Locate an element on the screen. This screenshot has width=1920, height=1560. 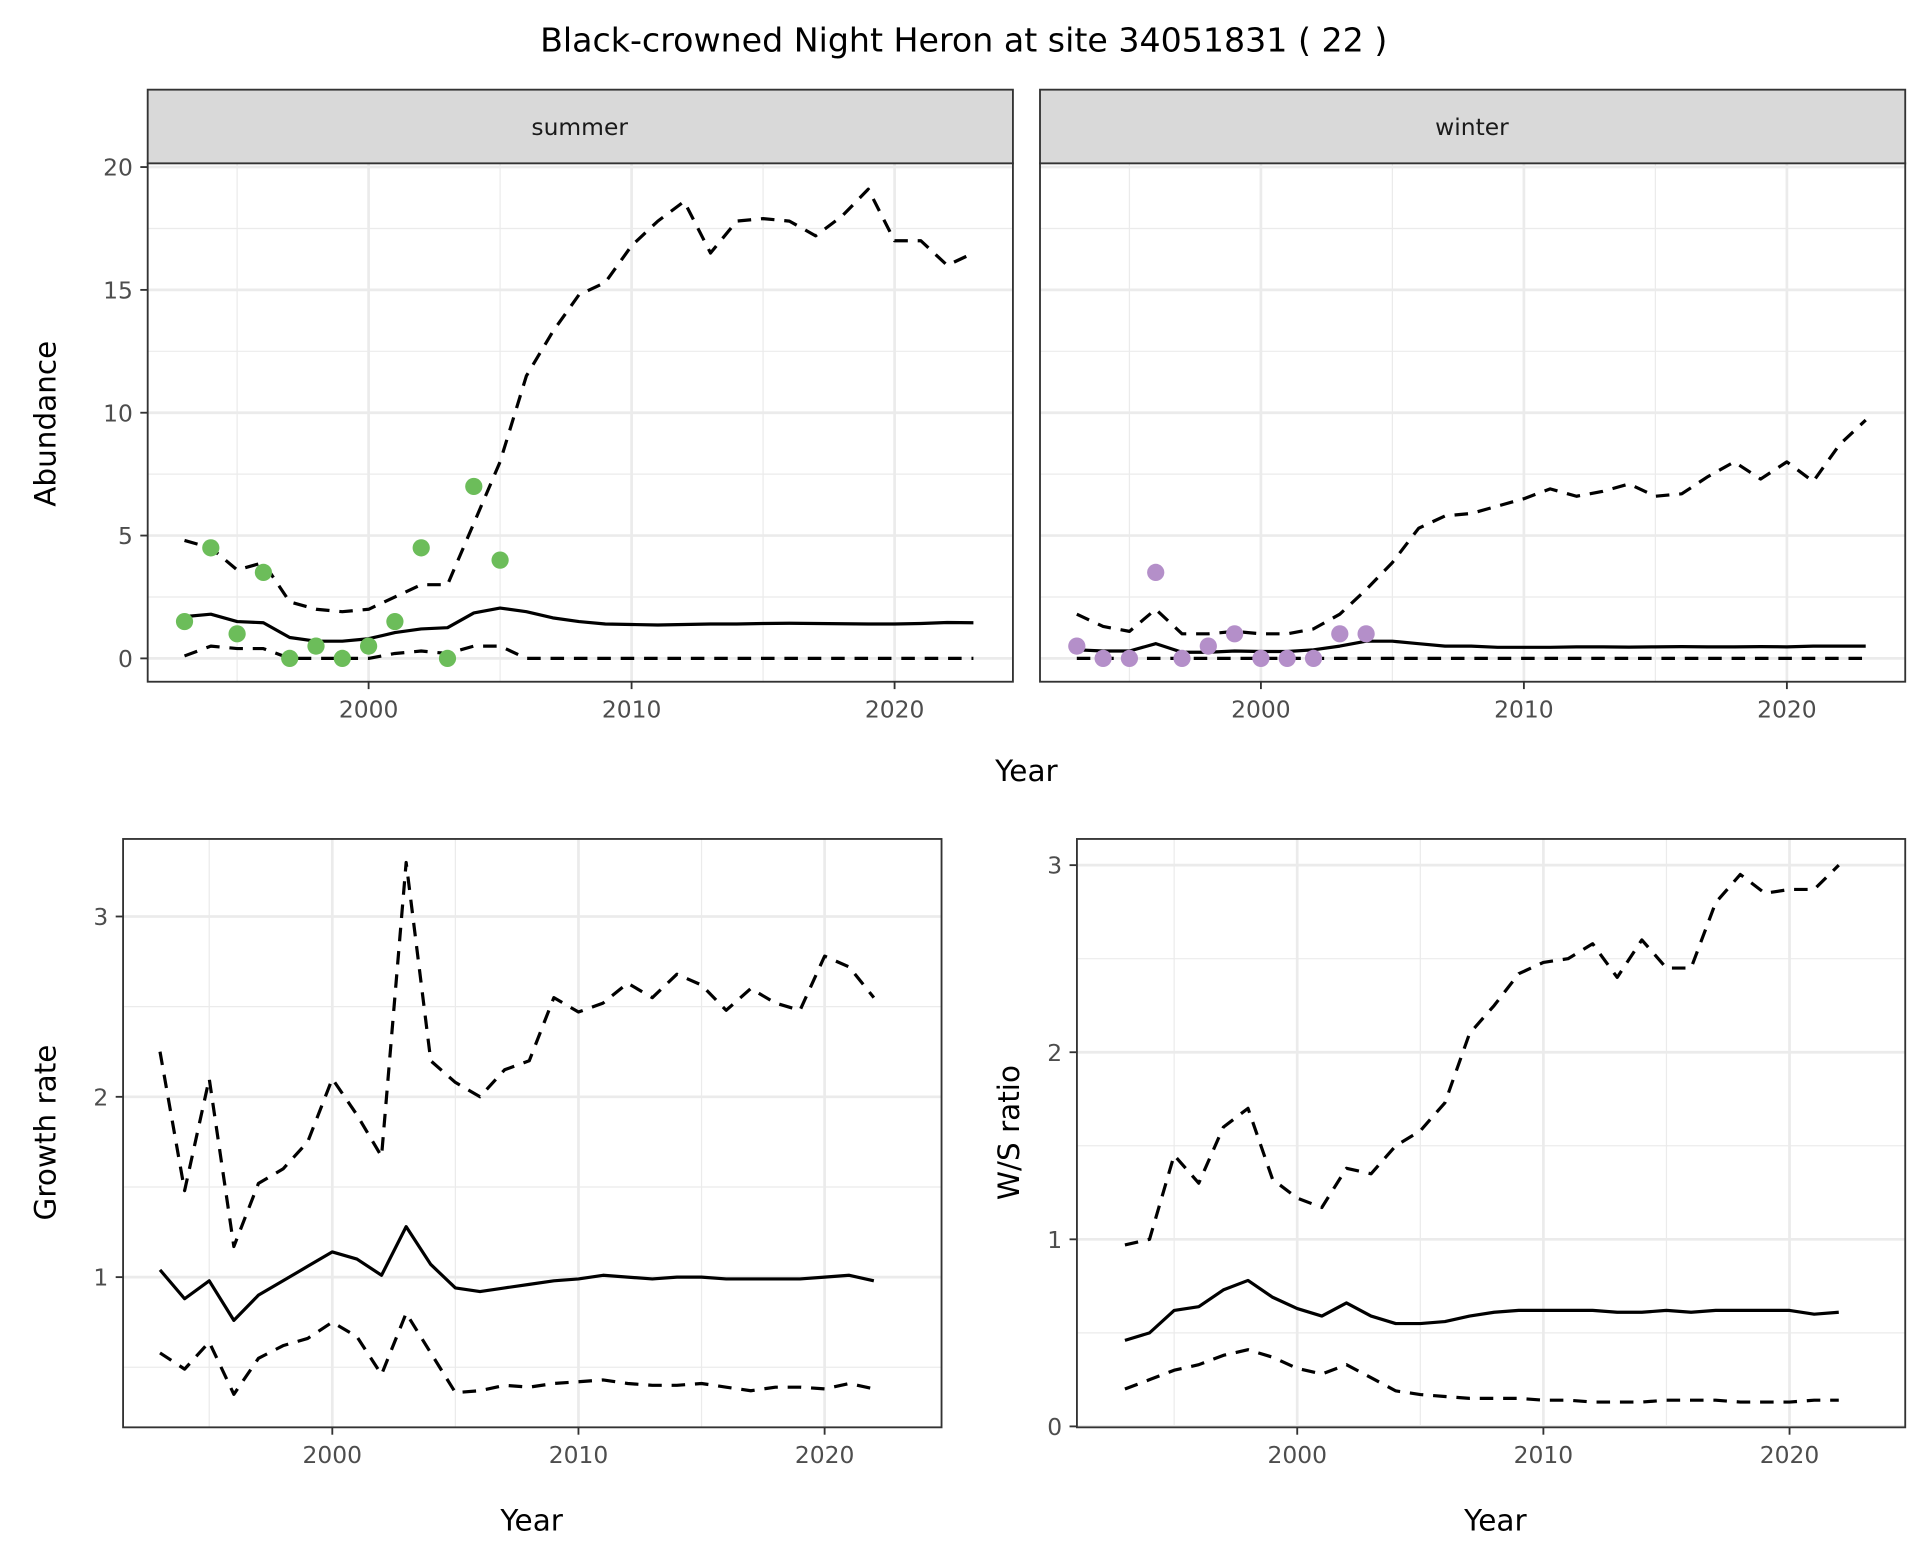
y-tick-label: 20 is located at coordinates (118, 168).